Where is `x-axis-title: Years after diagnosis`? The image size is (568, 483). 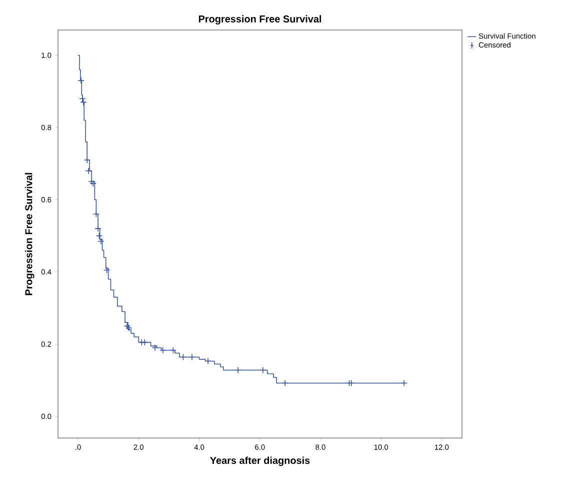
x-axis-title: Years after diagnosis is located at coordinates (260, 461).